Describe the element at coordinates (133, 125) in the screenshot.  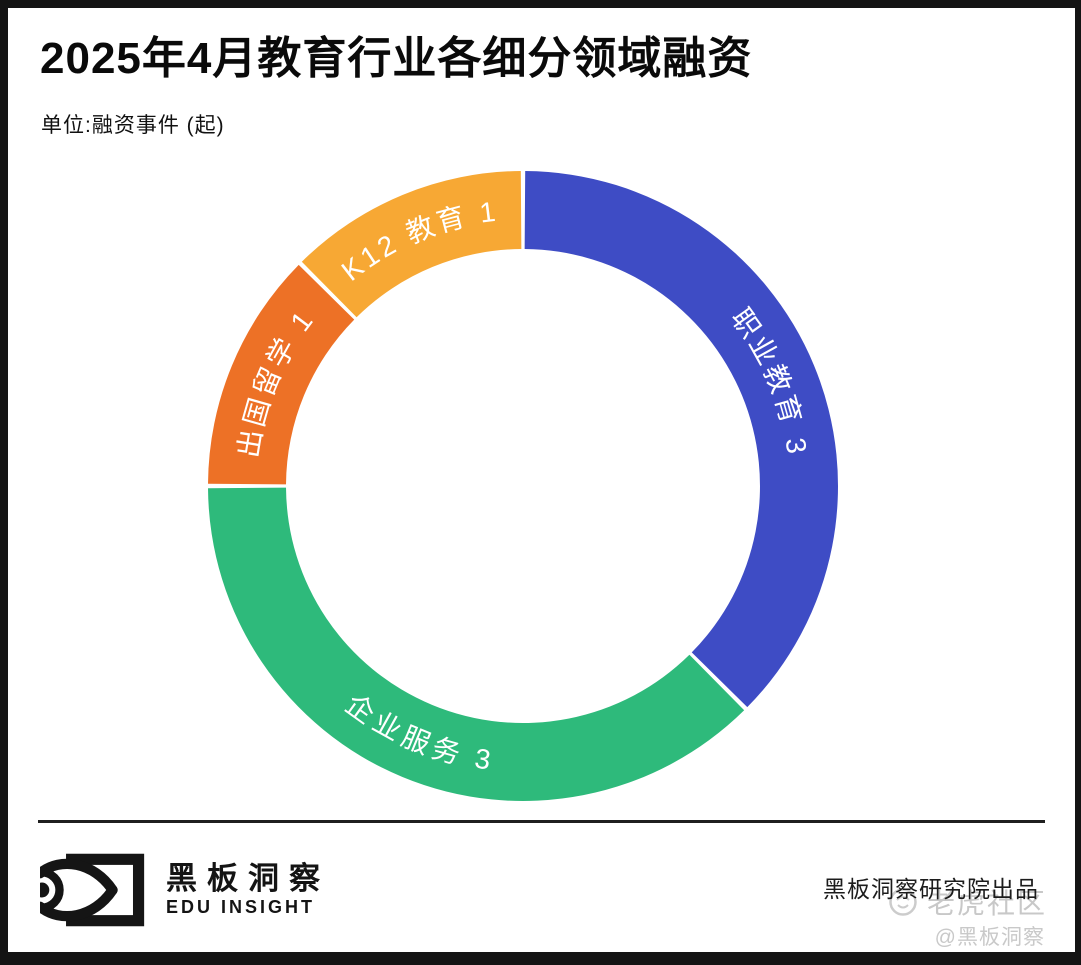
I see `unit-label: 单位:融资事件 (起)` at that location.